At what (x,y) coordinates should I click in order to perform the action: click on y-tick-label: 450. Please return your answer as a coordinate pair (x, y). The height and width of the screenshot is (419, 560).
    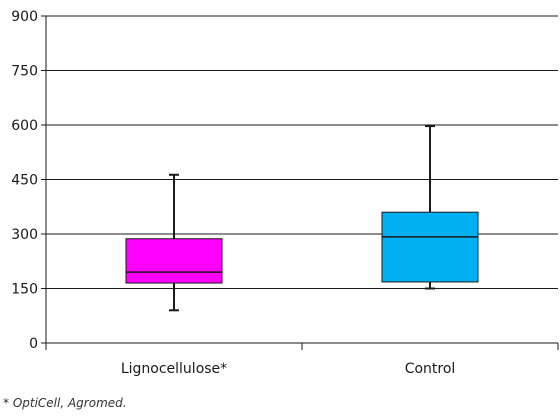
    Looking at the image, I should click on (24, 181).